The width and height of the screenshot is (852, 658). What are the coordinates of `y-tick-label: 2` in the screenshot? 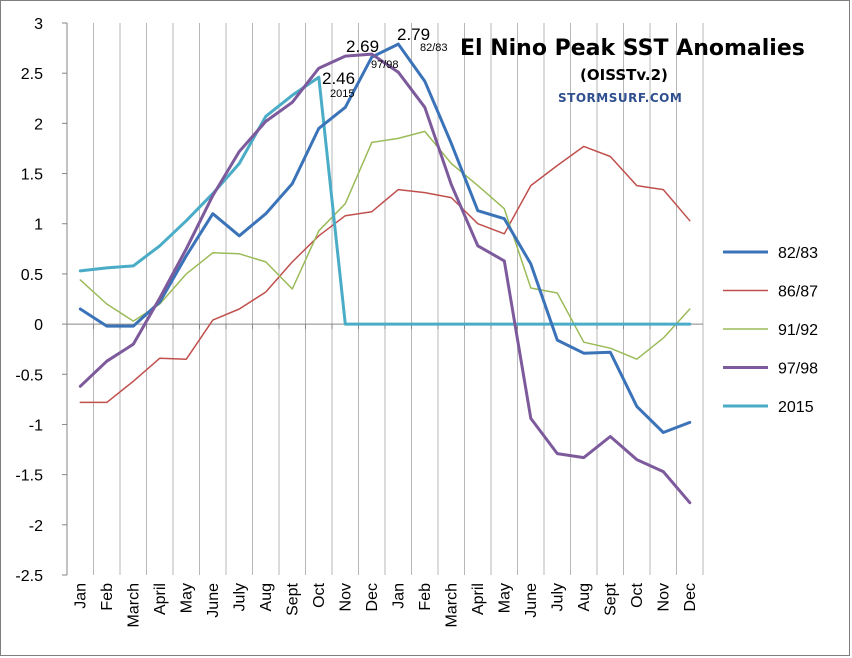 It's located at (38, 124).